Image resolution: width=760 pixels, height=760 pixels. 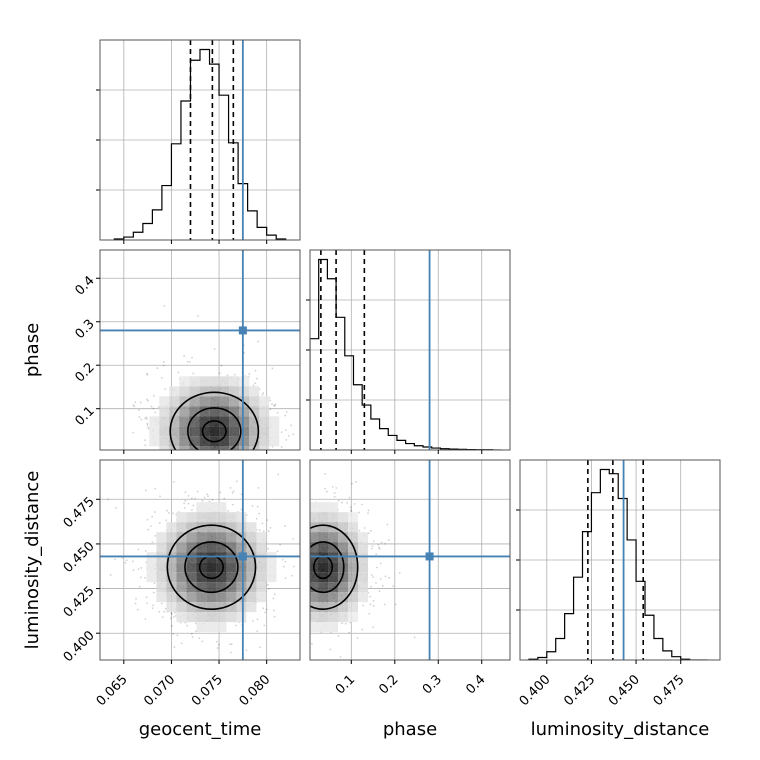 What do you see at coordinates (207, 690) in the screenshot?
I see `x-tick-label: 0.075` at bounding box center [207, 690].